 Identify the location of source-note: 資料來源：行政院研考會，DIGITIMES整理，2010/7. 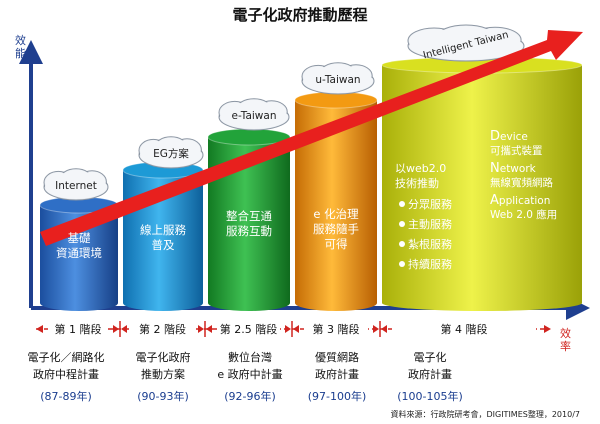
(485, 414).